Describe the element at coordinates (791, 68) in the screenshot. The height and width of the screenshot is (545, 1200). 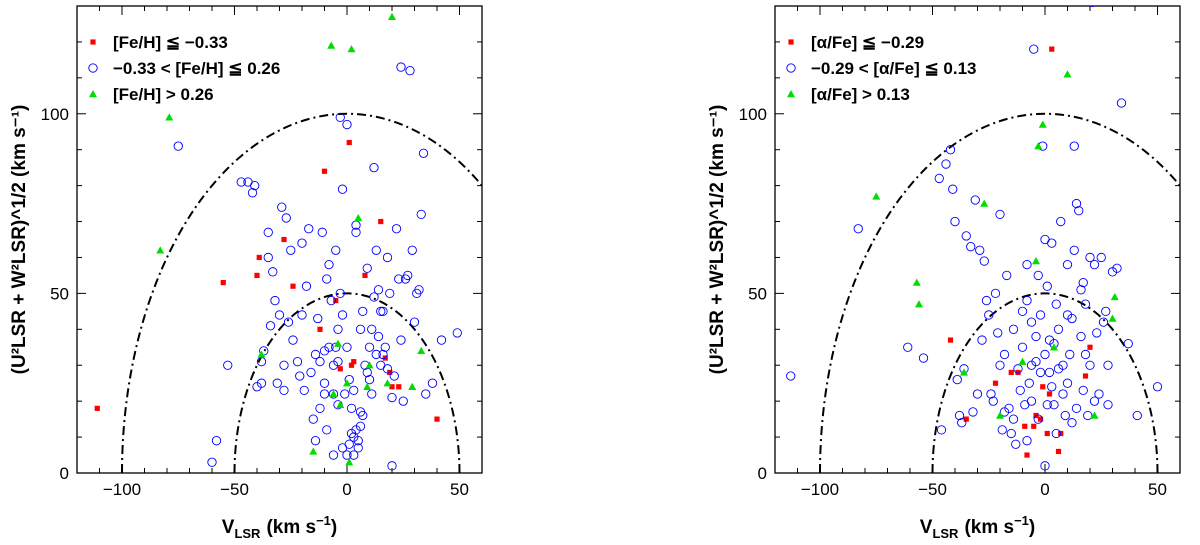
I see `legend-marker-circle` at that location.